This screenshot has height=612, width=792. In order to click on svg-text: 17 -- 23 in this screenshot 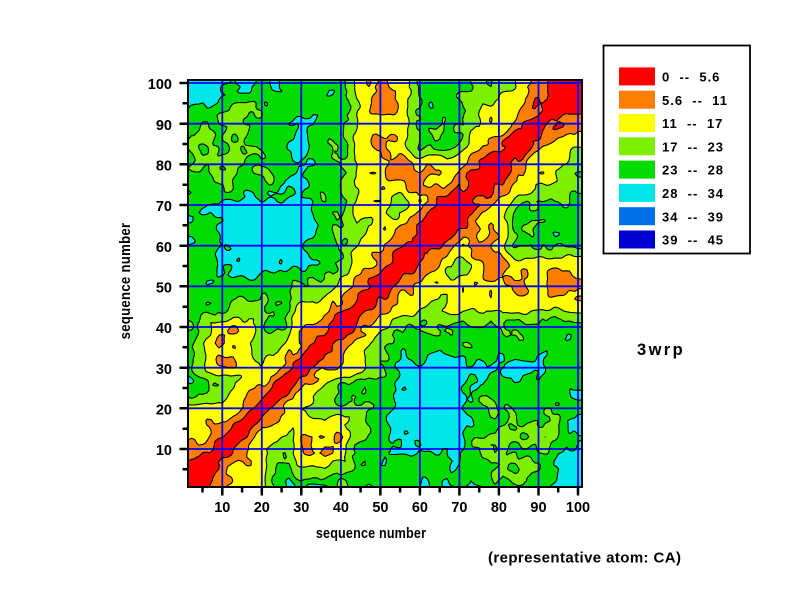, I will do `click(693, 146)`.